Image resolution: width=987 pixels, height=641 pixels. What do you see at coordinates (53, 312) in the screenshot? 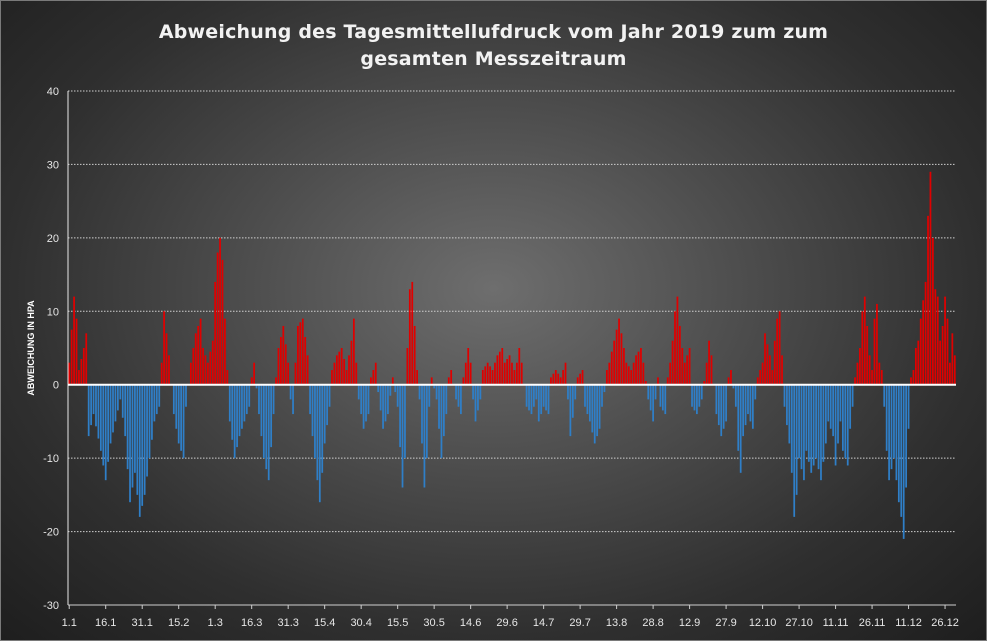
I see `y-tick-label: 10` at bounding box center [53, 312].